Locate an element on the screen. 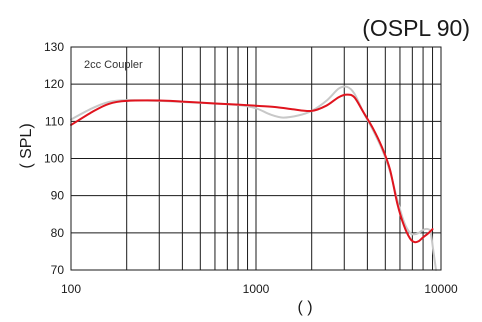 Image resolution: width=482 pixels, height=322 pixels. y-axis-label: ( SPL) is located at coordinates (26, 145).